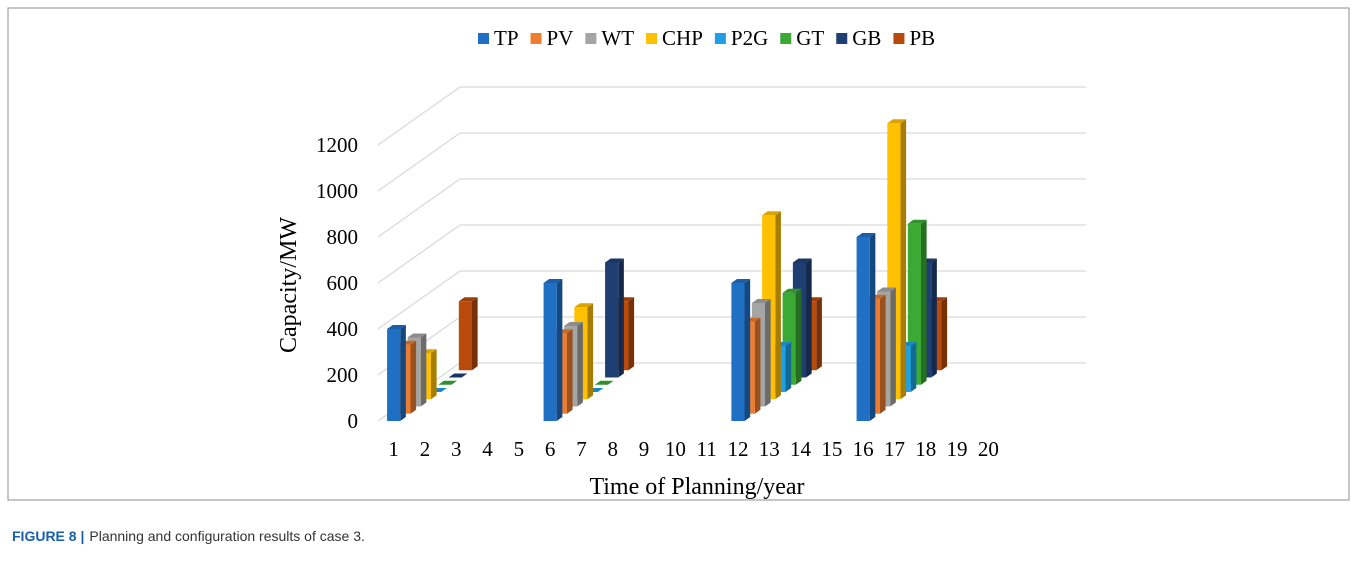  I want to click on x-tick-label: 15, so click(831, 449).